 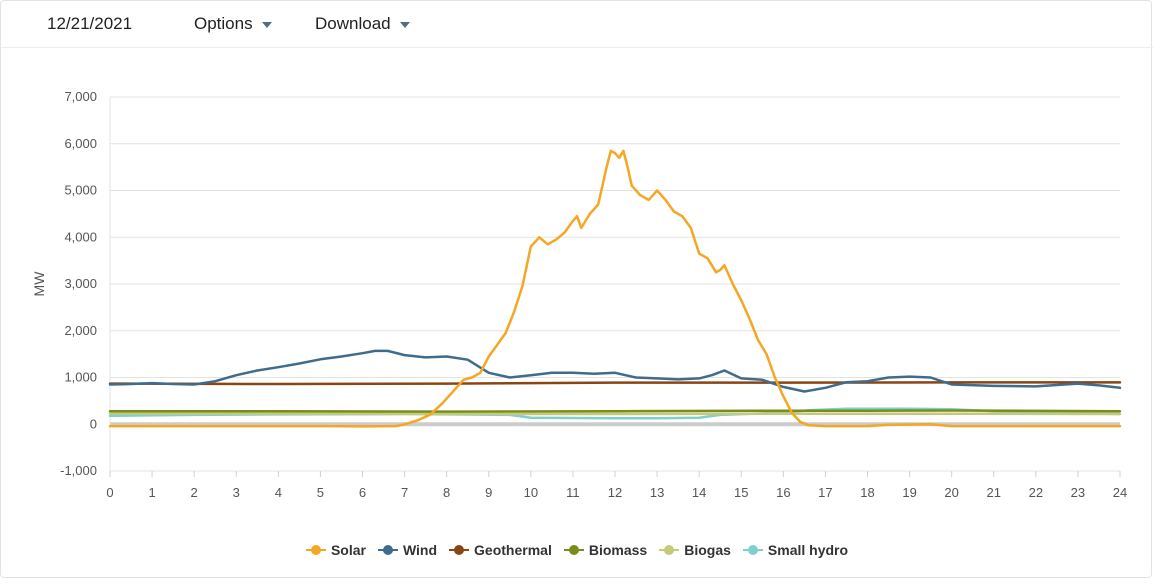 What do you see at coordinates (353, 23) in the screenshot?
I see `download-label: Download` at bounding box center [353, 23].